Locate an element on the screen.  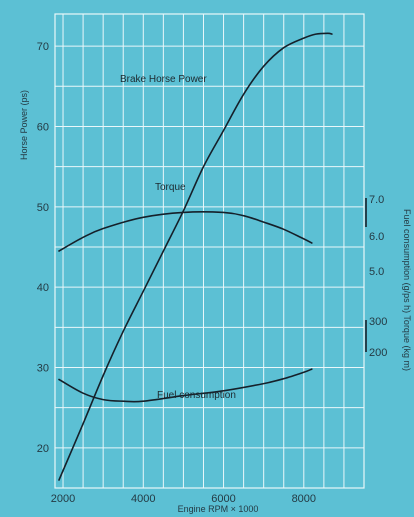
y-tick-label: 40 is located at coordinates (43, 288).